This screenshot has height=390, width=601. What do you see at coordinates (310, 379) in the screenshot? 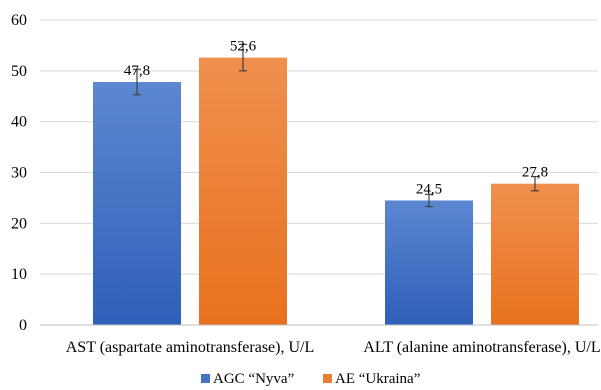
I see `legend: AGC “Nyva” AE “Ukraina”` at bounding box center [310, 379].